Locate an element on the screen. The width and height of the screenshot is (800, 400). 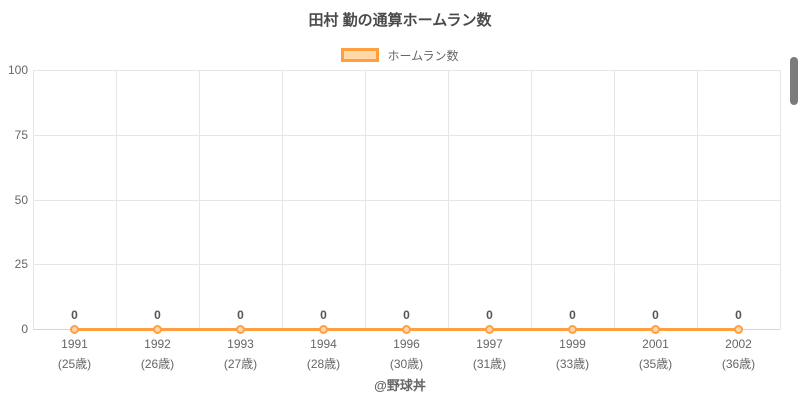
x-tick-age-label: (25歳) is located at coordinates (74, 364).